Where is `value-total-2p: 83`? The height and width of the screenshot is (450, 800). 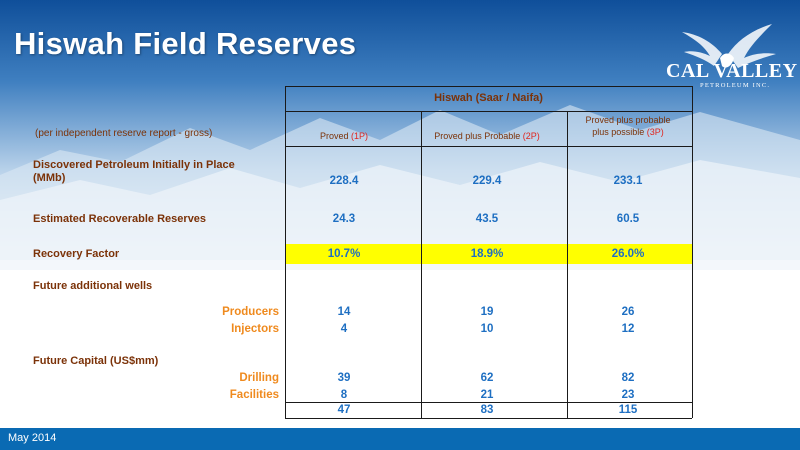
value-total-2p: 83 is located at coordinates (487, 410).